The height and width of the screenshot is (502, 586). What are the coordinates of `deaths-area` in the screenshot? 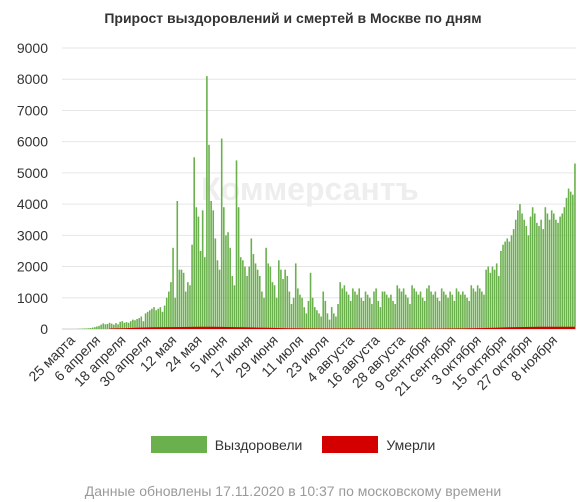 It's located at (342, 327).